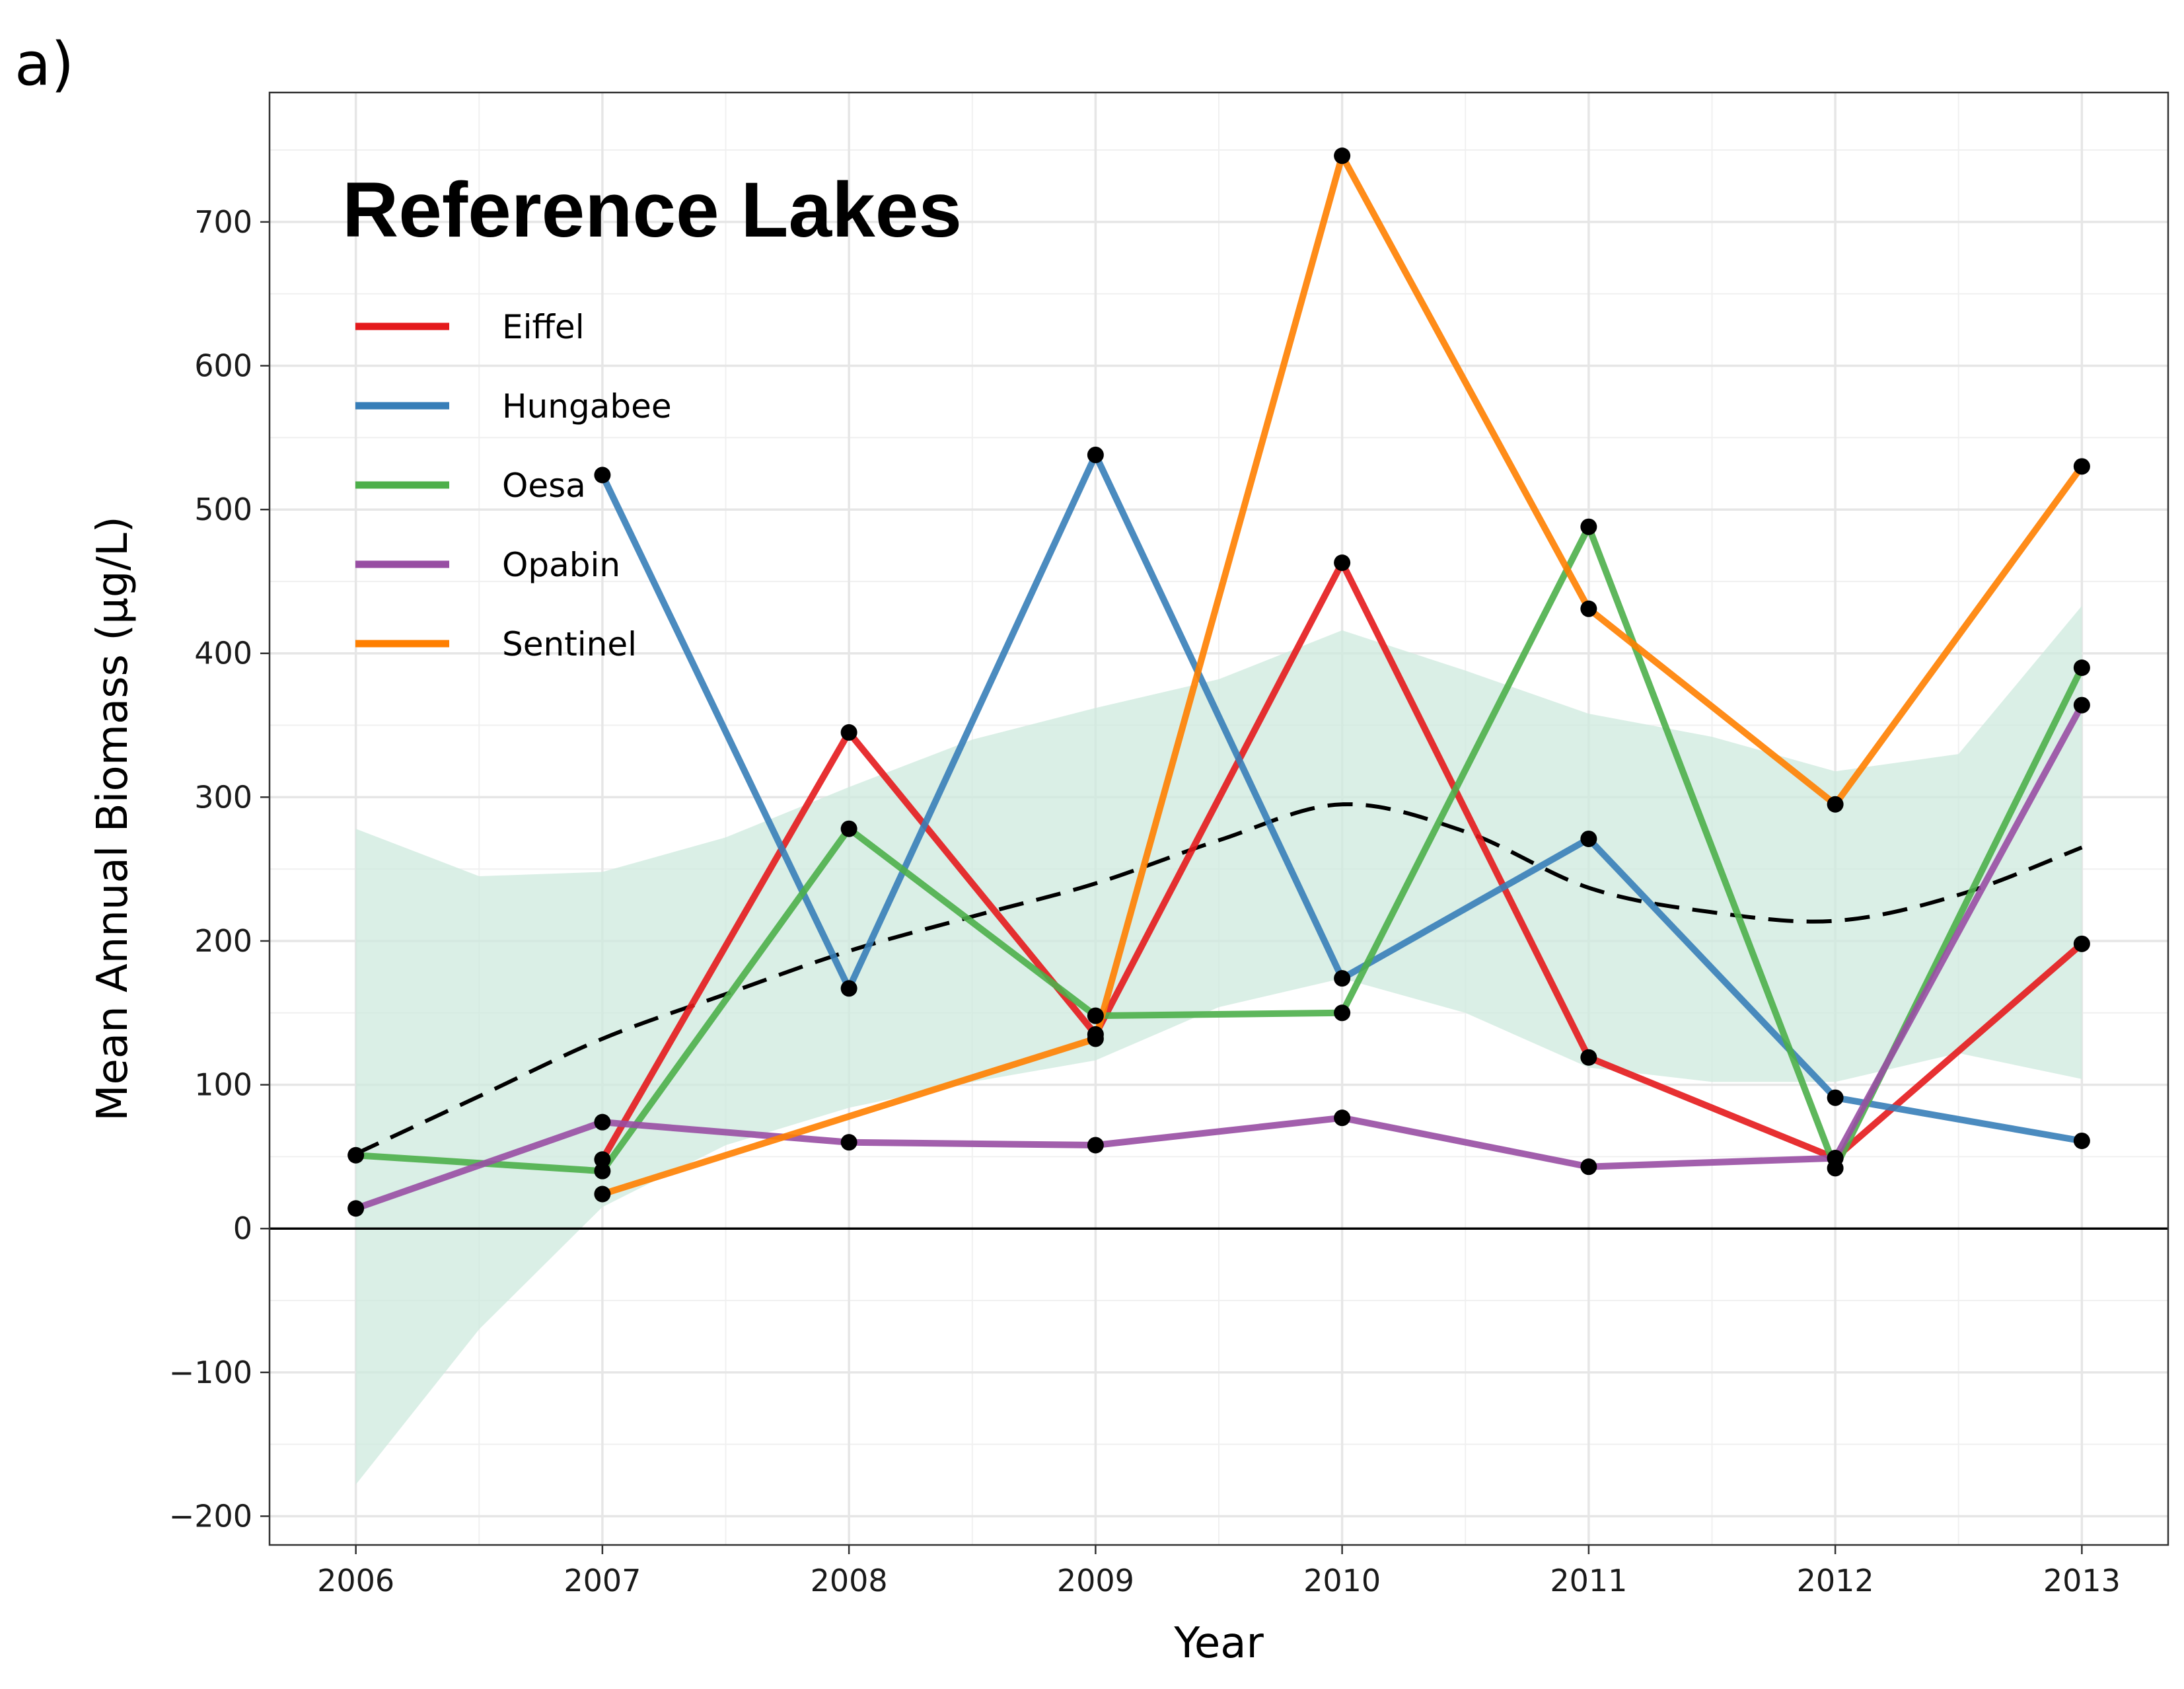 Image resolution: width=2184 pixels, height=1689 pixels. What do you see at coordinates (569, 644) in the screenshot?
I see `legend-label-sentinel: Sentinel` at bounding box center [569, 644].